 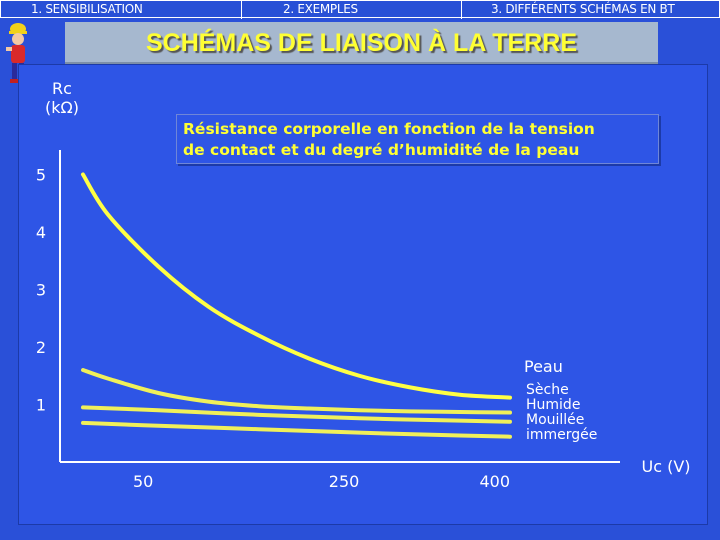 I want to click on legend-entry-humide: Humide, so click(x=553, y=405).